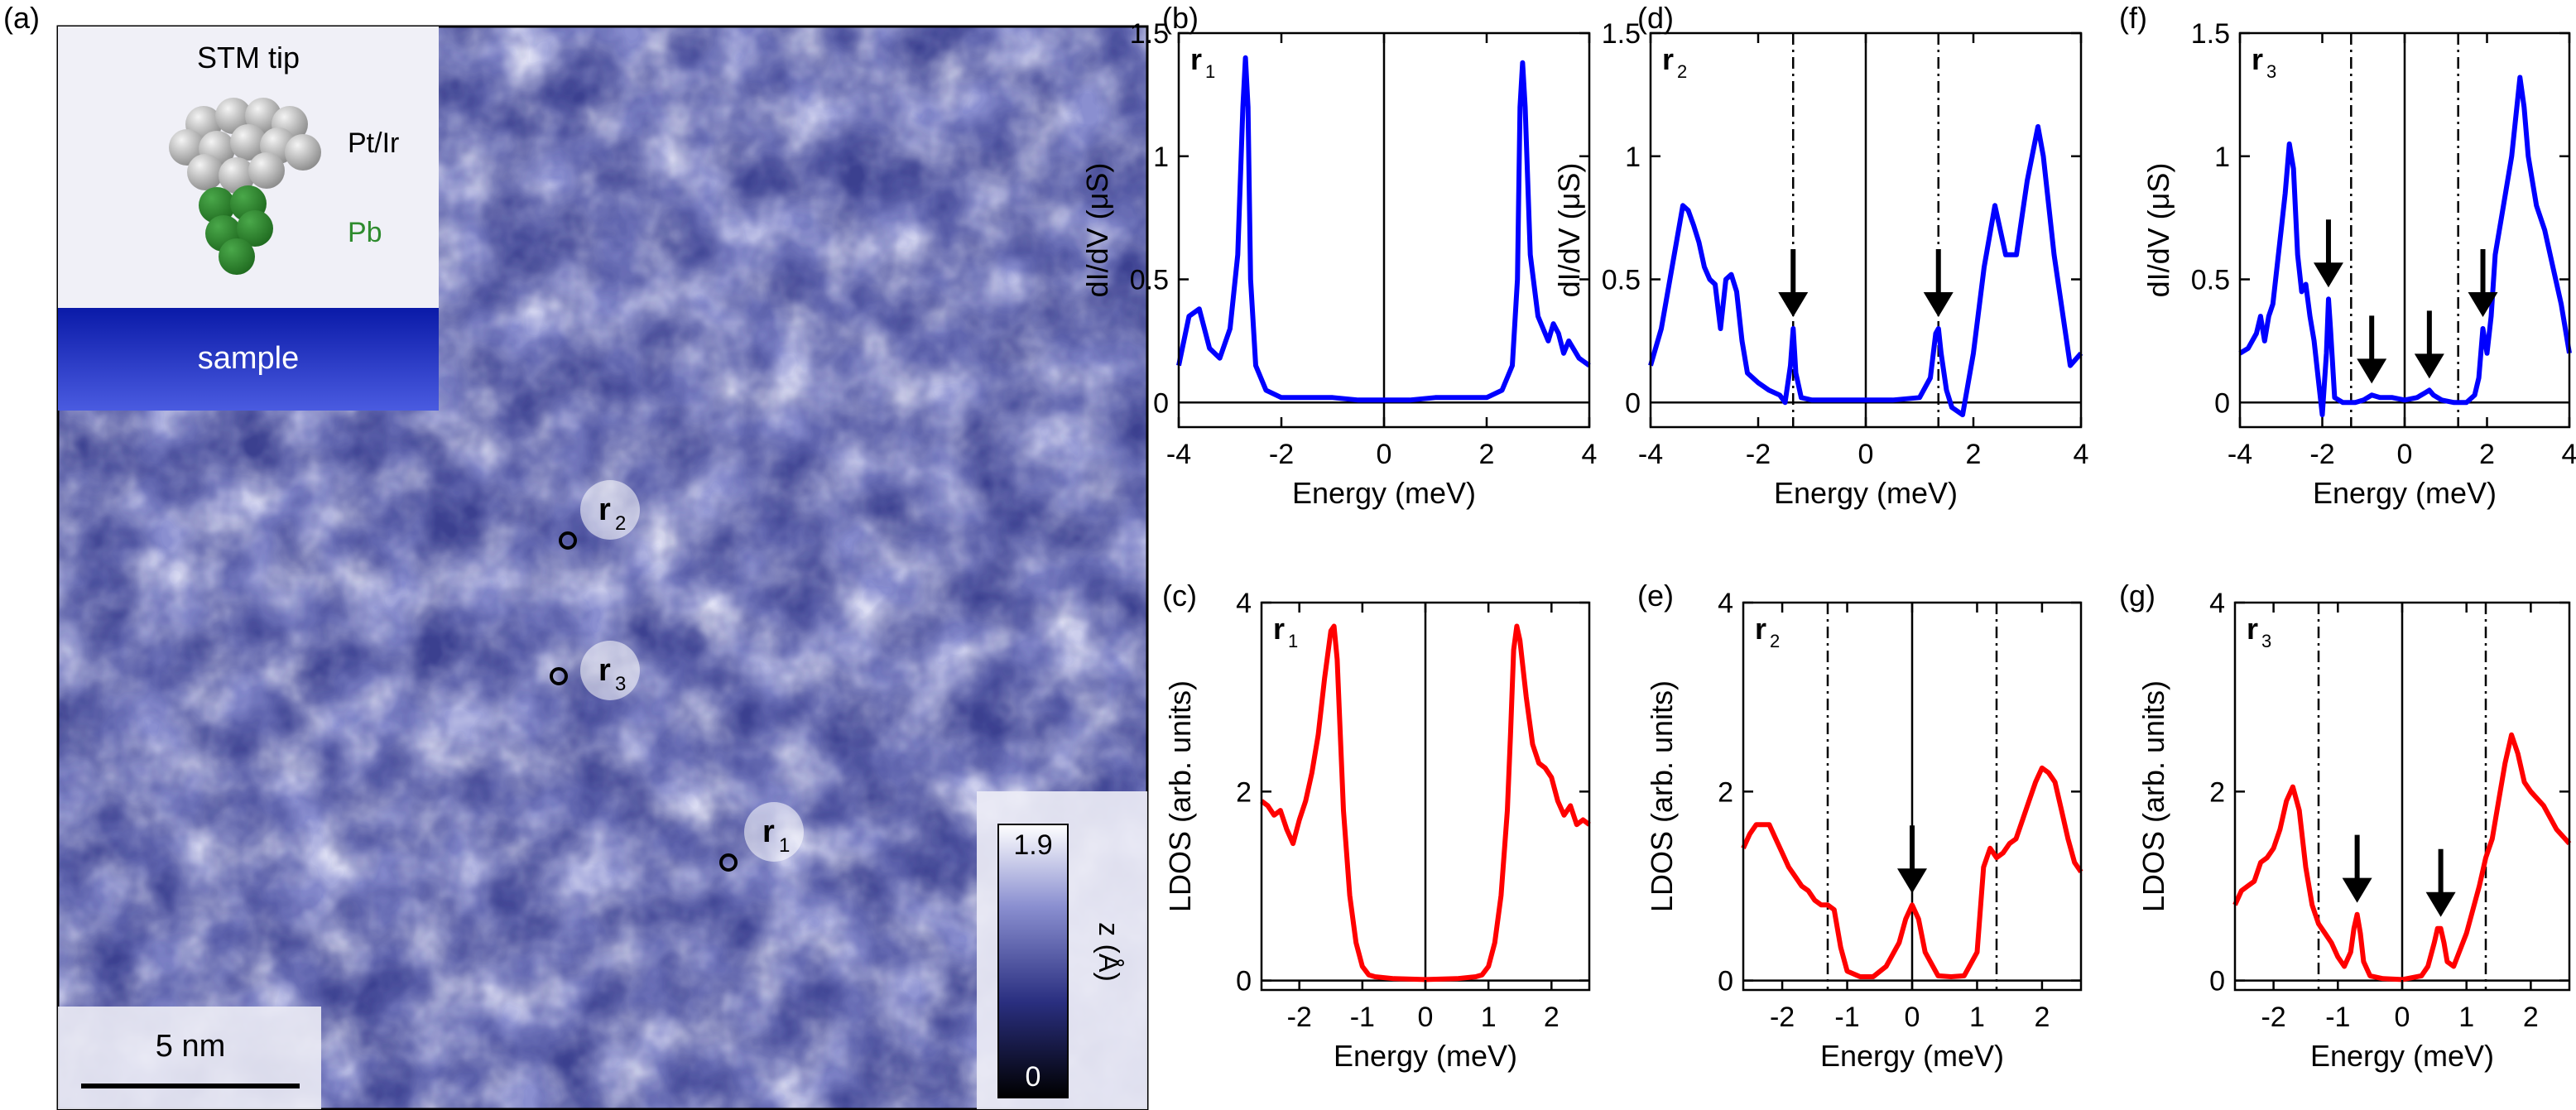  What do you see at coordinates (365, 232) in the screenshot?
I see `pb-label: Pb` at bounding box center [365, 232].